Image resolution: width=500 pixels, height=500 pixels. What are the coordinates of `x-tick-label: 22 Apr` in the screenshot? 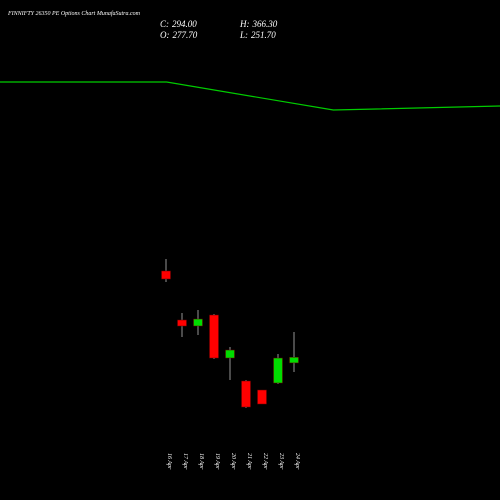 It's located at (265, 461).